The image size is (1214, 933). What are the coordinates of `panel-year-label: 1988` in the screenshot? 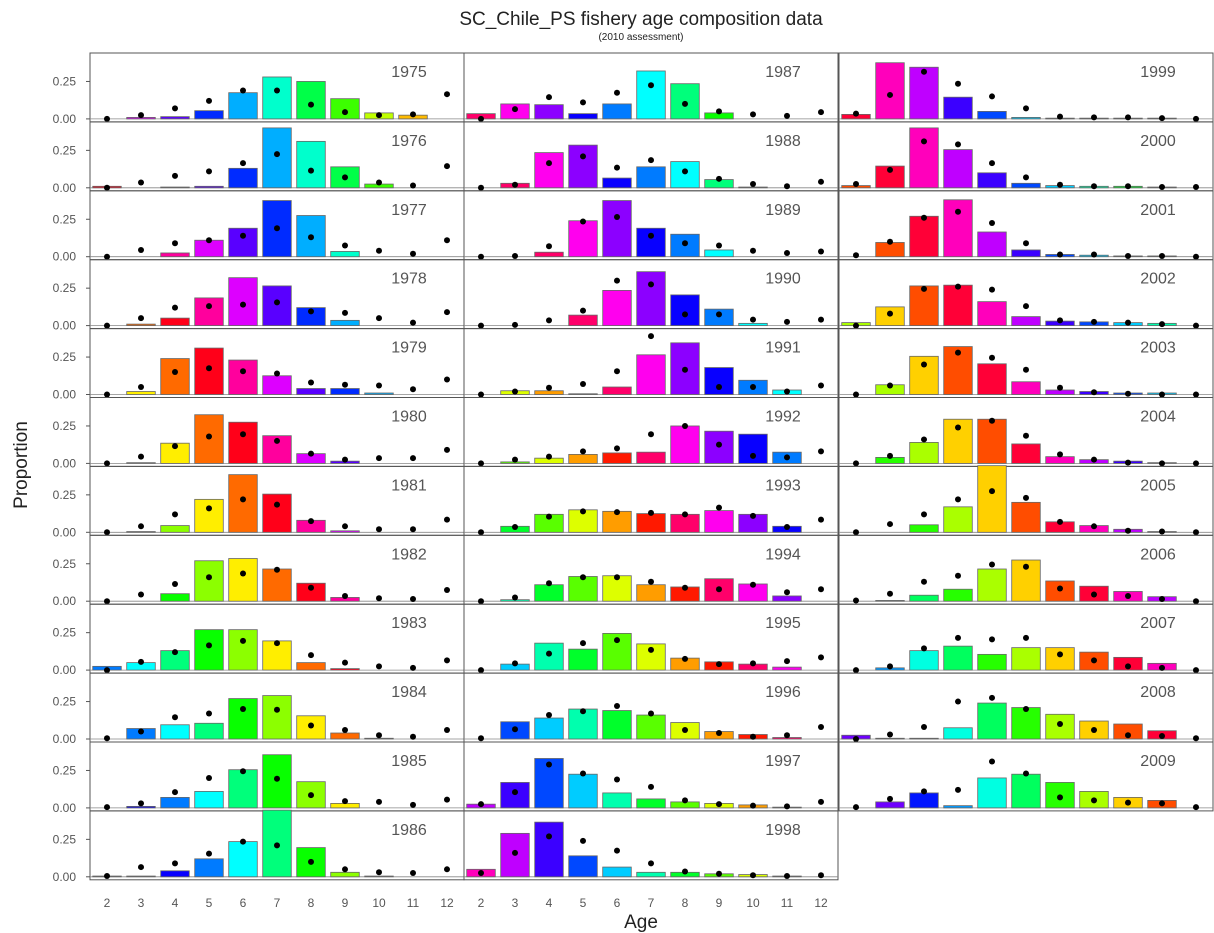 It's located at (783, 141).